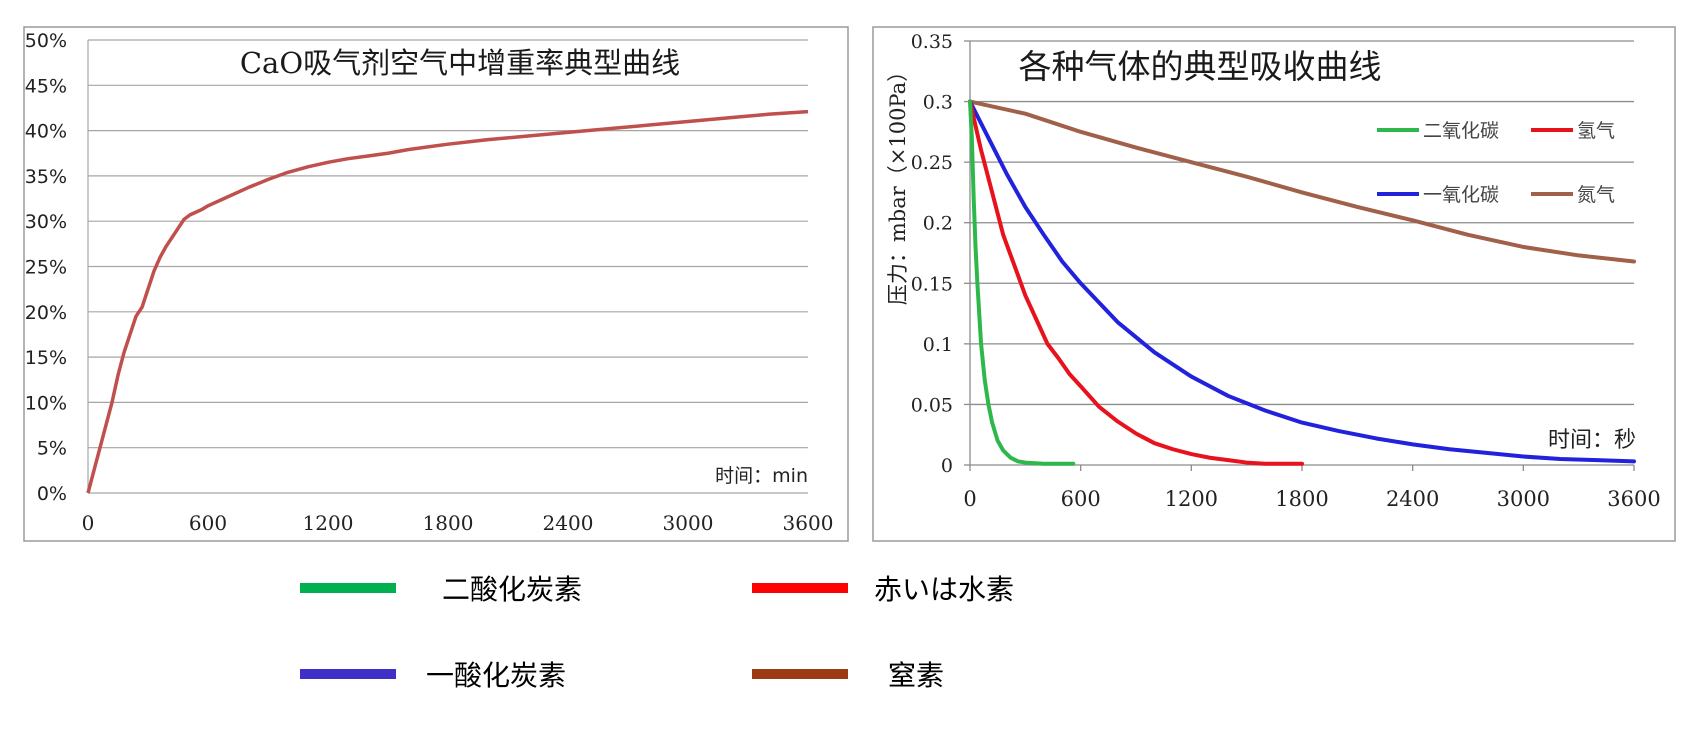 The width and height of the screenshot is (1696, 754). Describe the element at coordinates (1633, 499) in the screenshot. I see `right-x-tick-label: 3600` at that location.